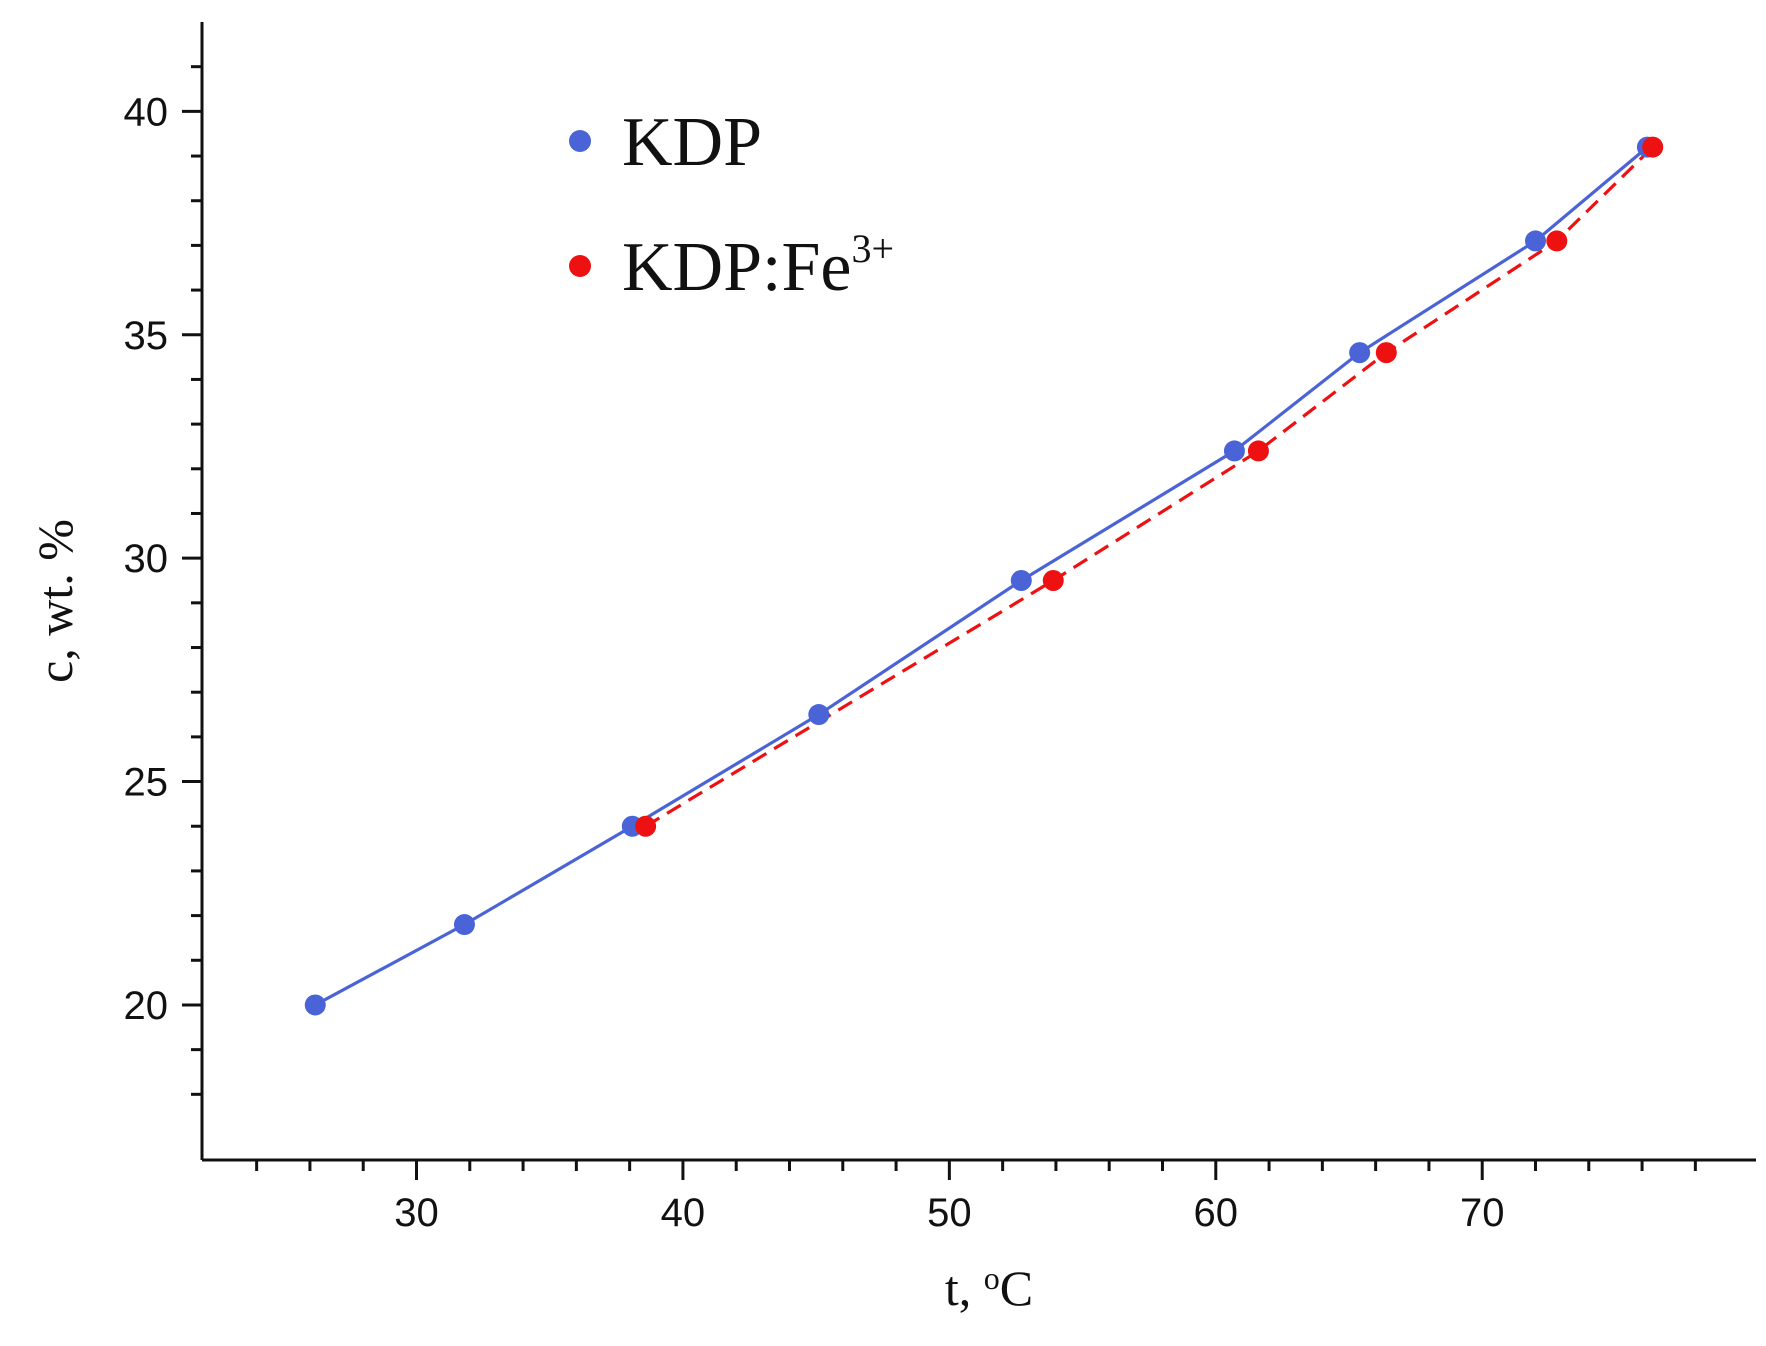  Describe the element at coordinates (731, 205) in the screenshot. I see `legend: KDP KDP:Fe3+` at that location.